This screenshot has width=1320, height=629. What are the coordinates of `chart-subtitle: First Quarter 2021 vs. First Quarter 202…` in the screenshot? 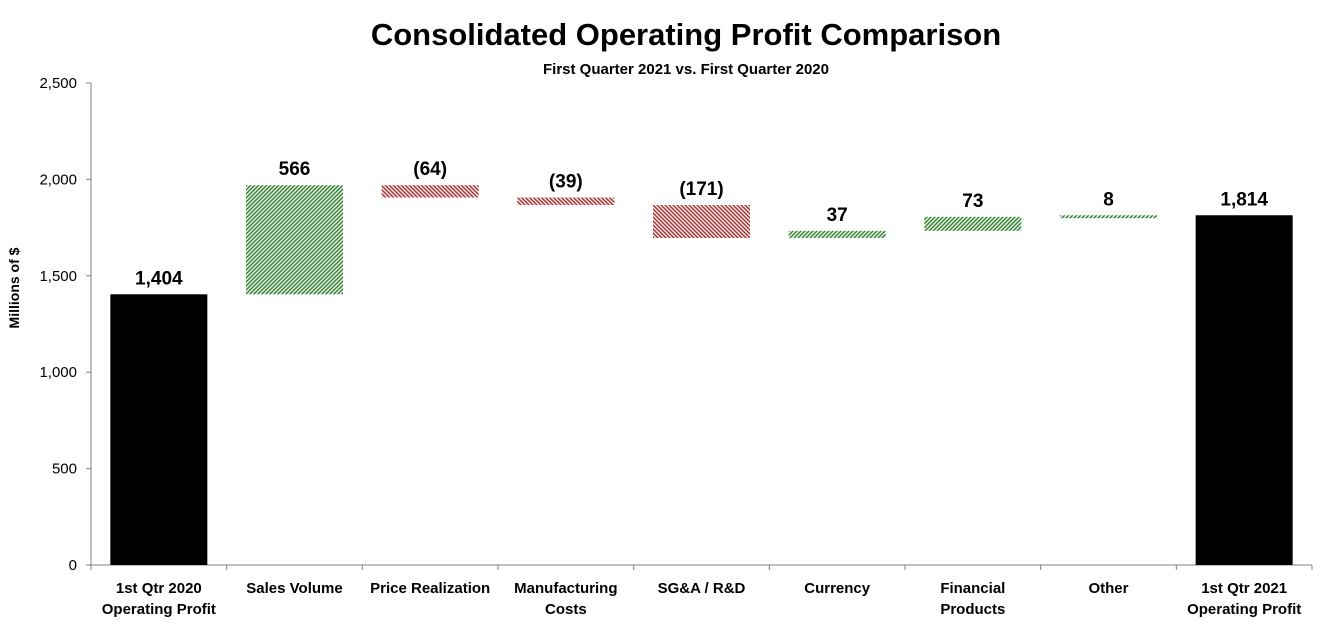 It's located at (686, 69).